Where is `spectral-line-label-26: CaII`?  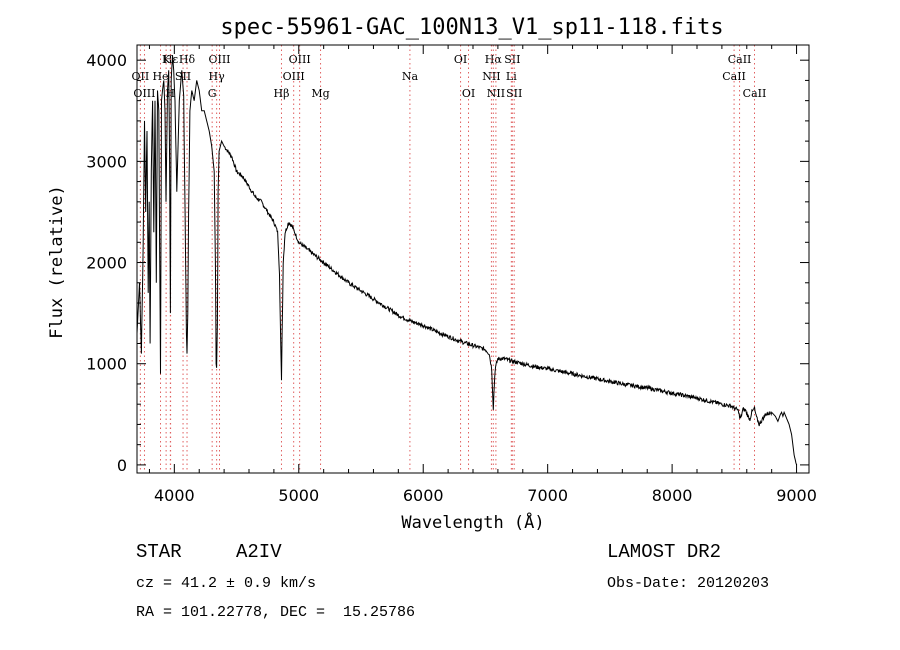
spectral-line-label-26: CaII is located at coordinates (755, 93).